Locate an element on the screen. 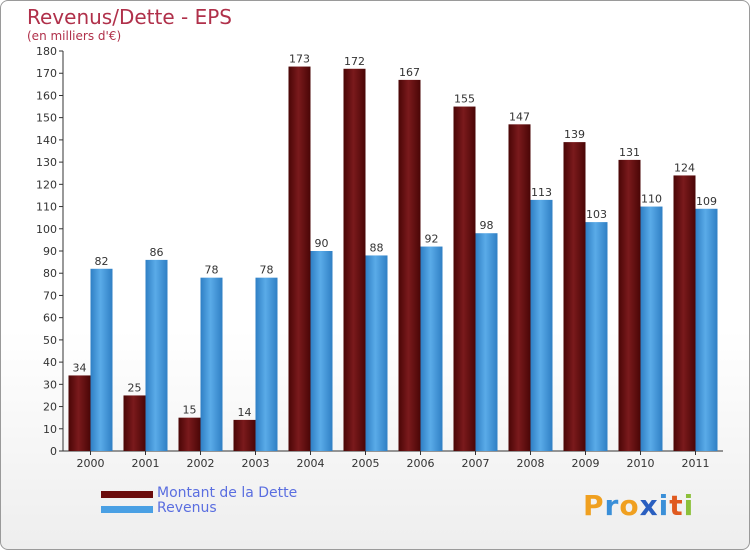  data-label-dette: 167 is located at coordinates (409, 72).